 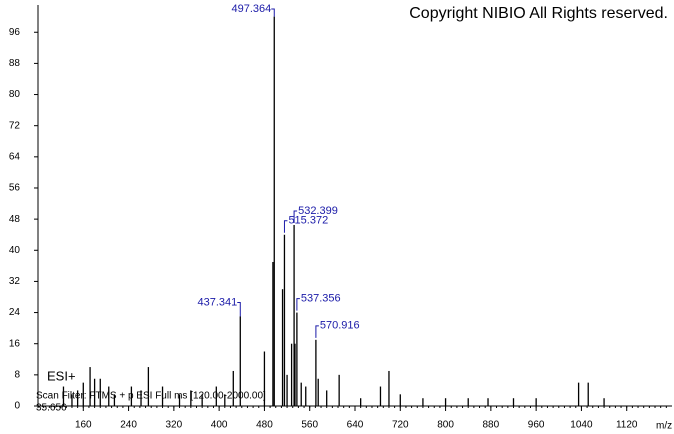 What do you see at coordinates (61, 375) in the screenshot?
I see `ionization-label: ESI+` at bounding box center [61, 375].